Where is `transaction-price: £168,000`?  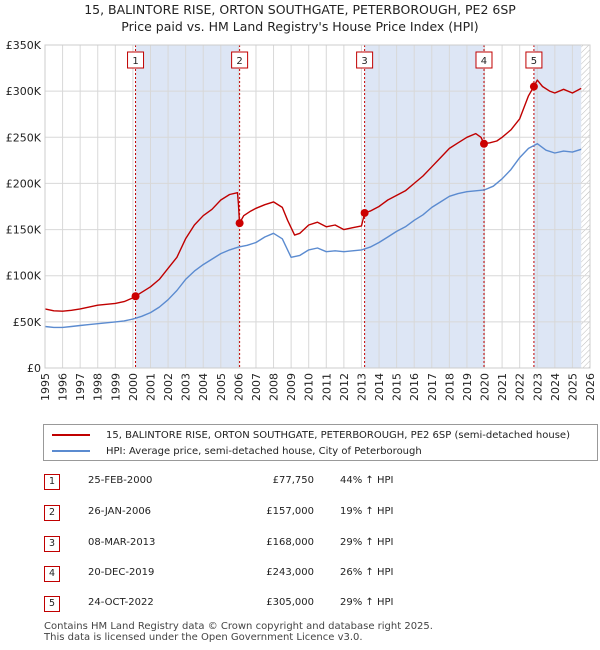
transaction-price: £168,000 is located at coordinates (290, 542).